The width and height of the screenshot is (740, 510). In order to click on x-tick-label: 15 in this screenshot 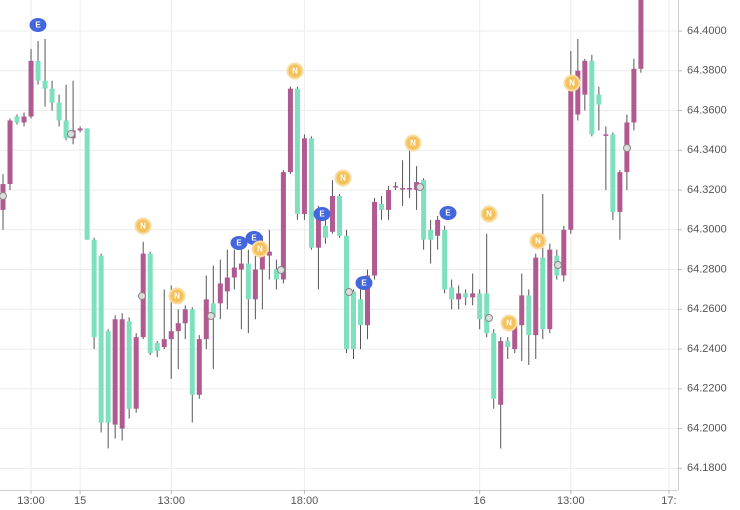, I will do `click(80, 501)`.